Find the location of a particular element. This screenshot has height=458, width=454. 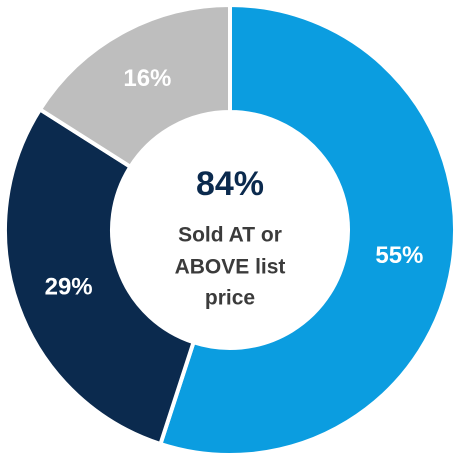

center-line: ABOVE list is located at coordinates (230, 267).